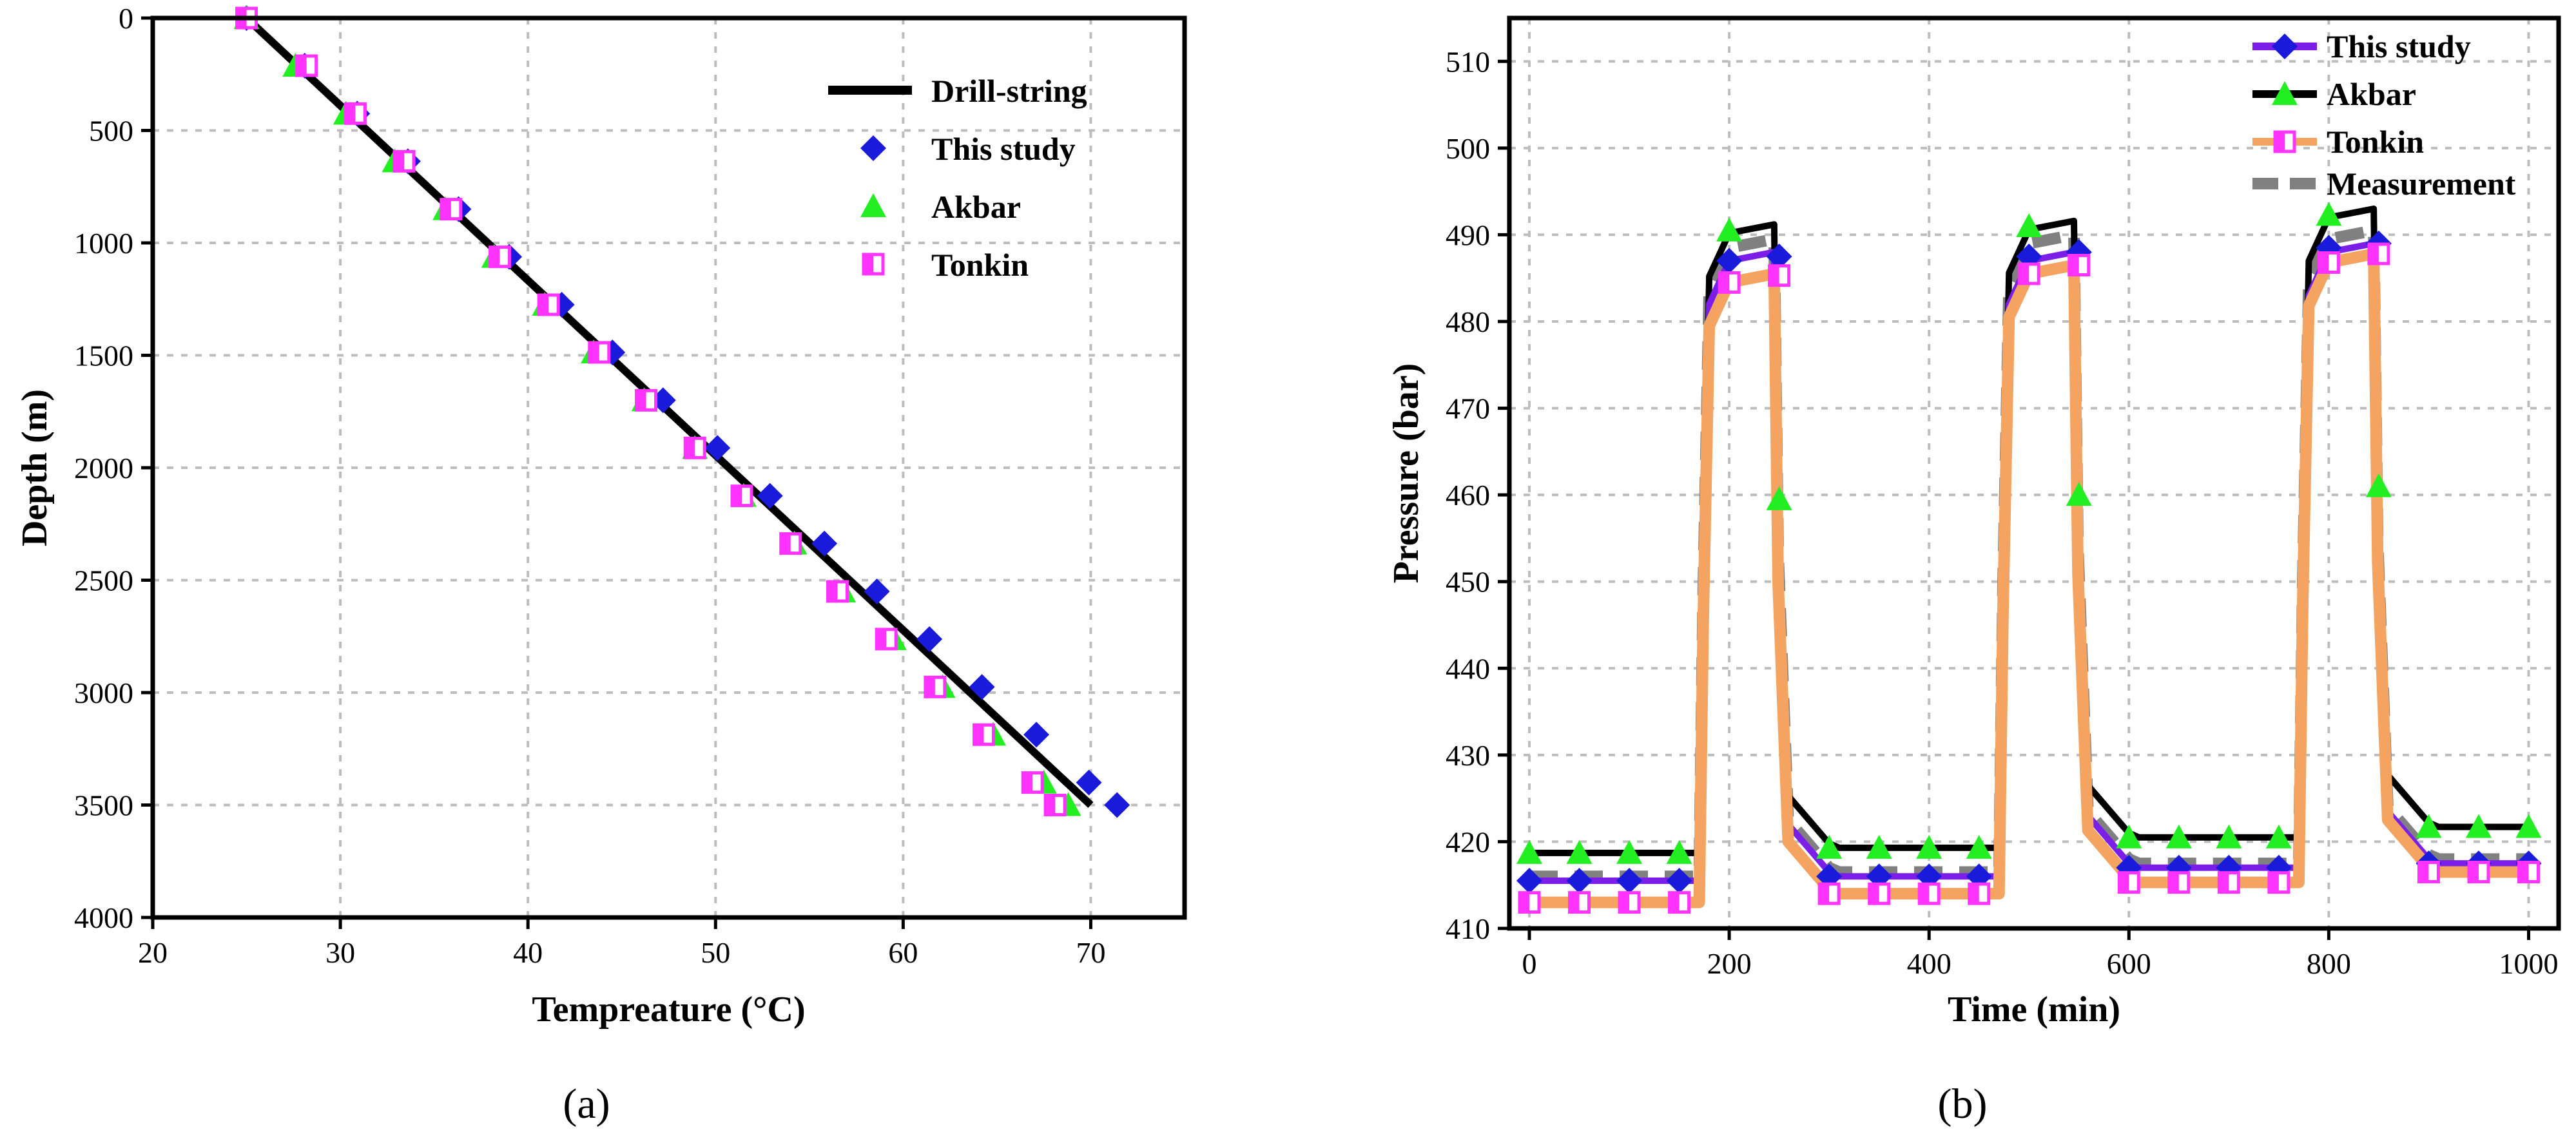  Describe the element at coordinates (586, 1103) in the screenshot. I see `panel-a-label: (a)` at that location.